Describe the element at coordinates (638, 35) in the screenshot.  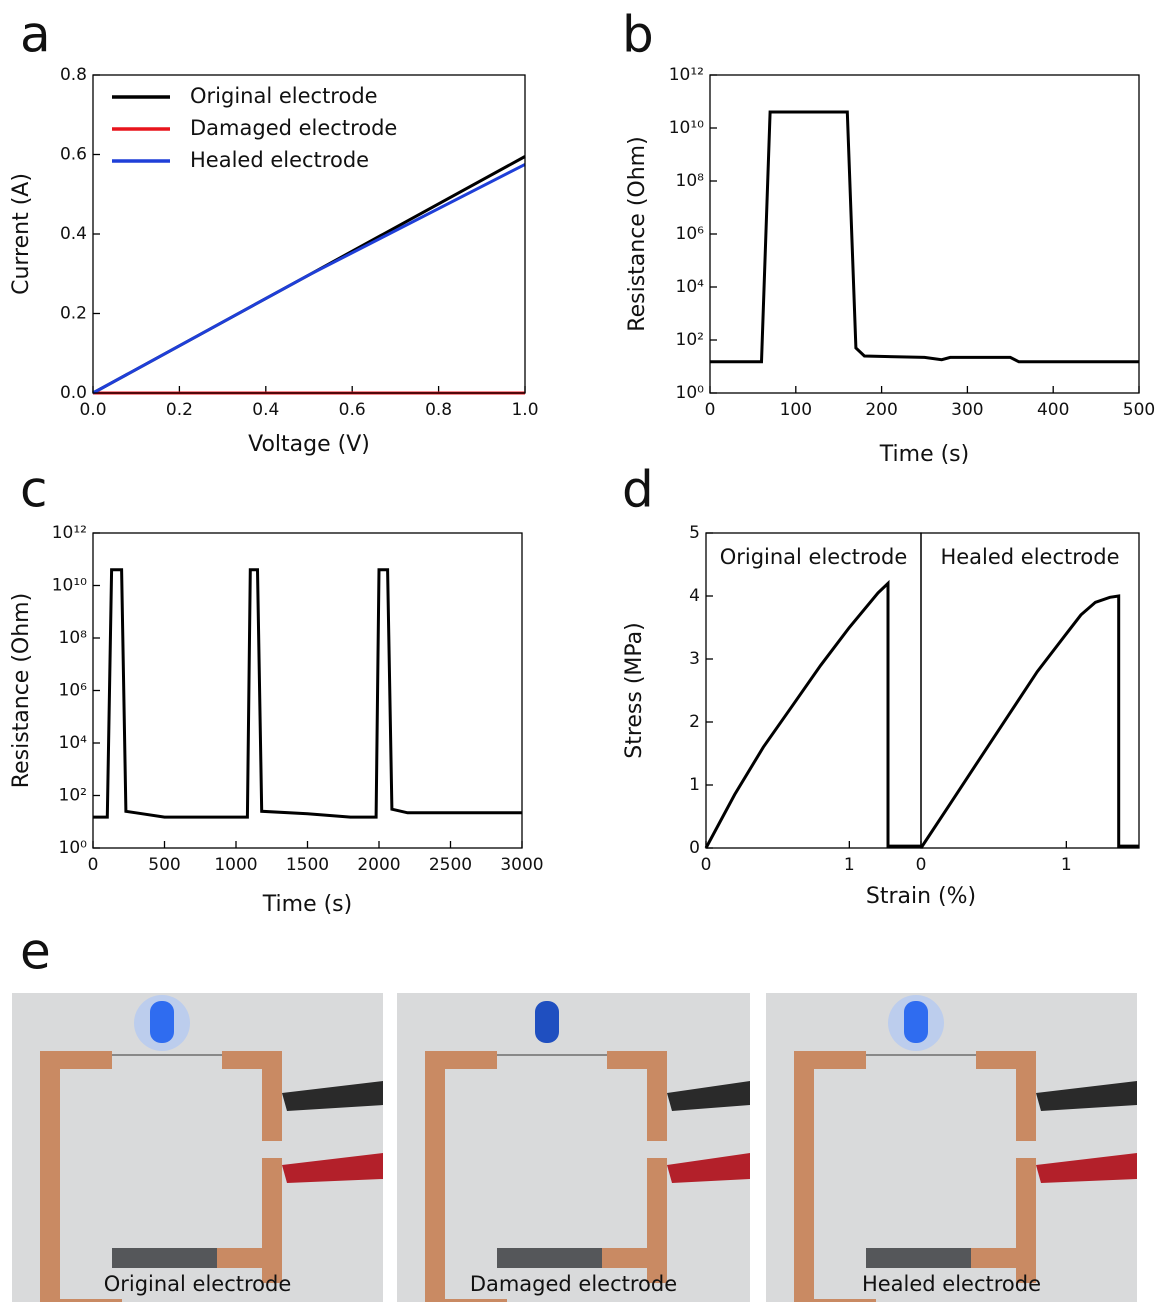
I see `panel-label: b` at that location.